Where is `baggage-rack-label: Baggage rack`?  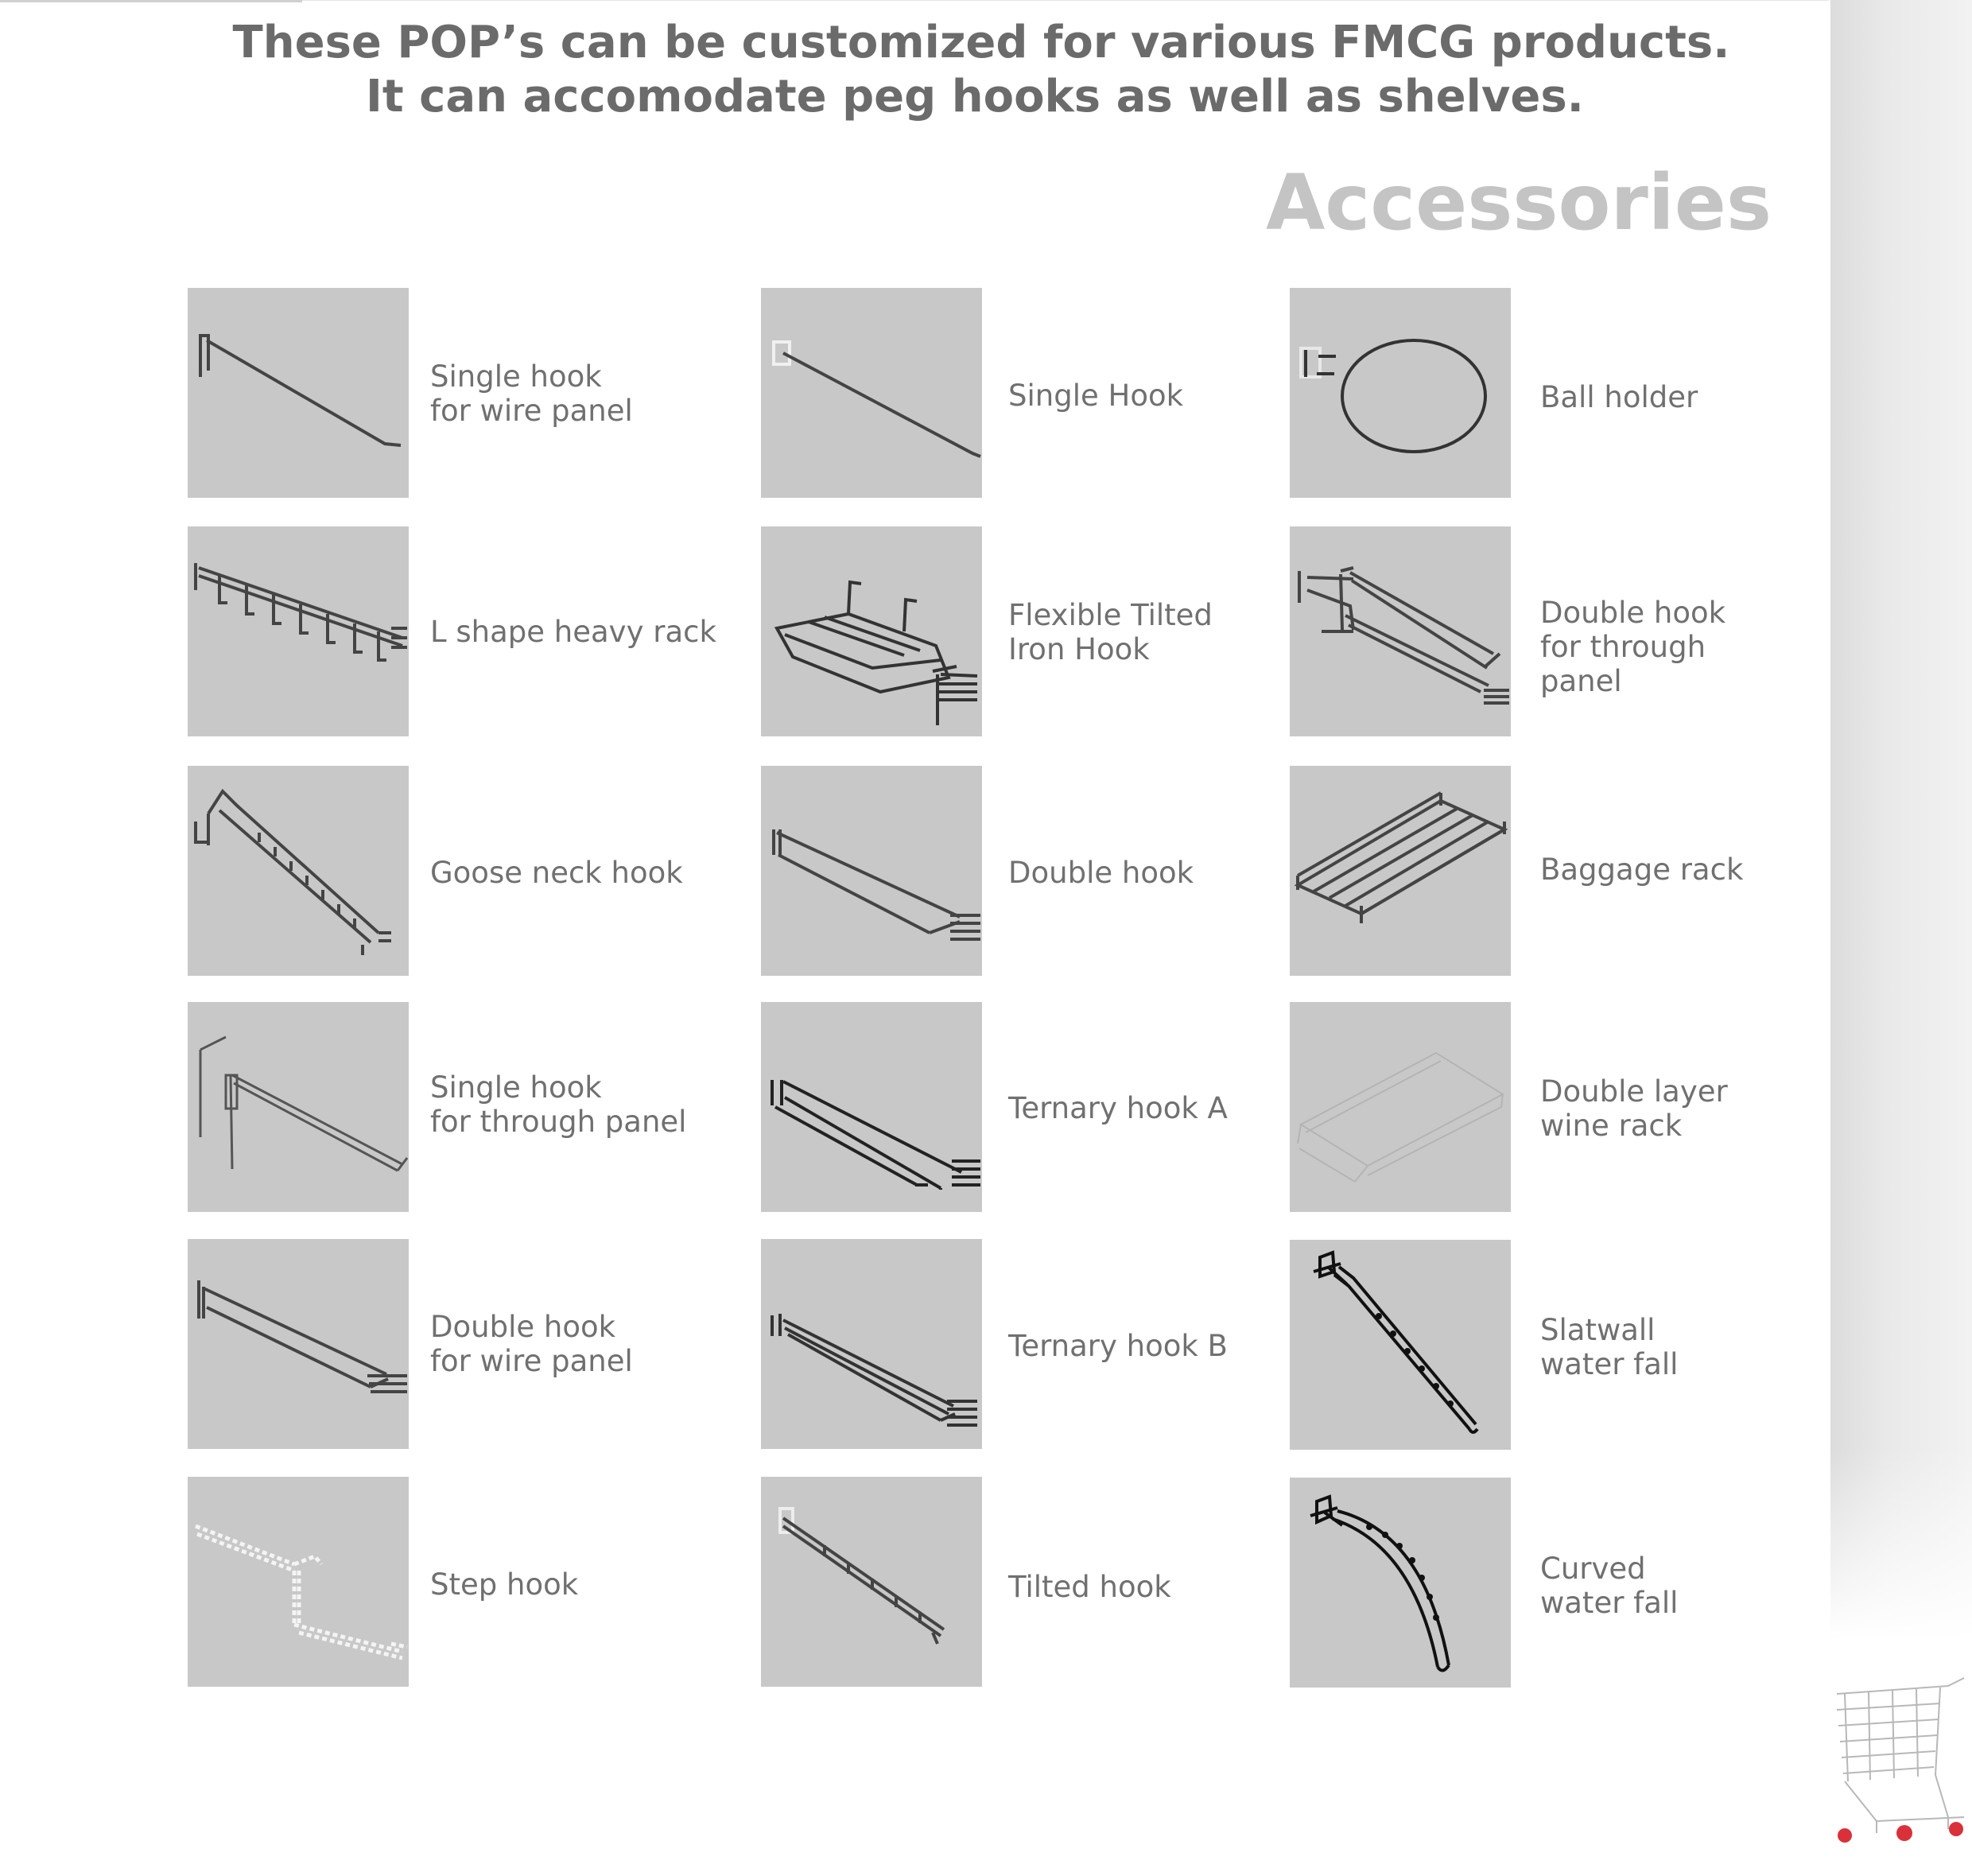
baggage-rack-label: Baggage rack is located at coordinates (1642, 870).